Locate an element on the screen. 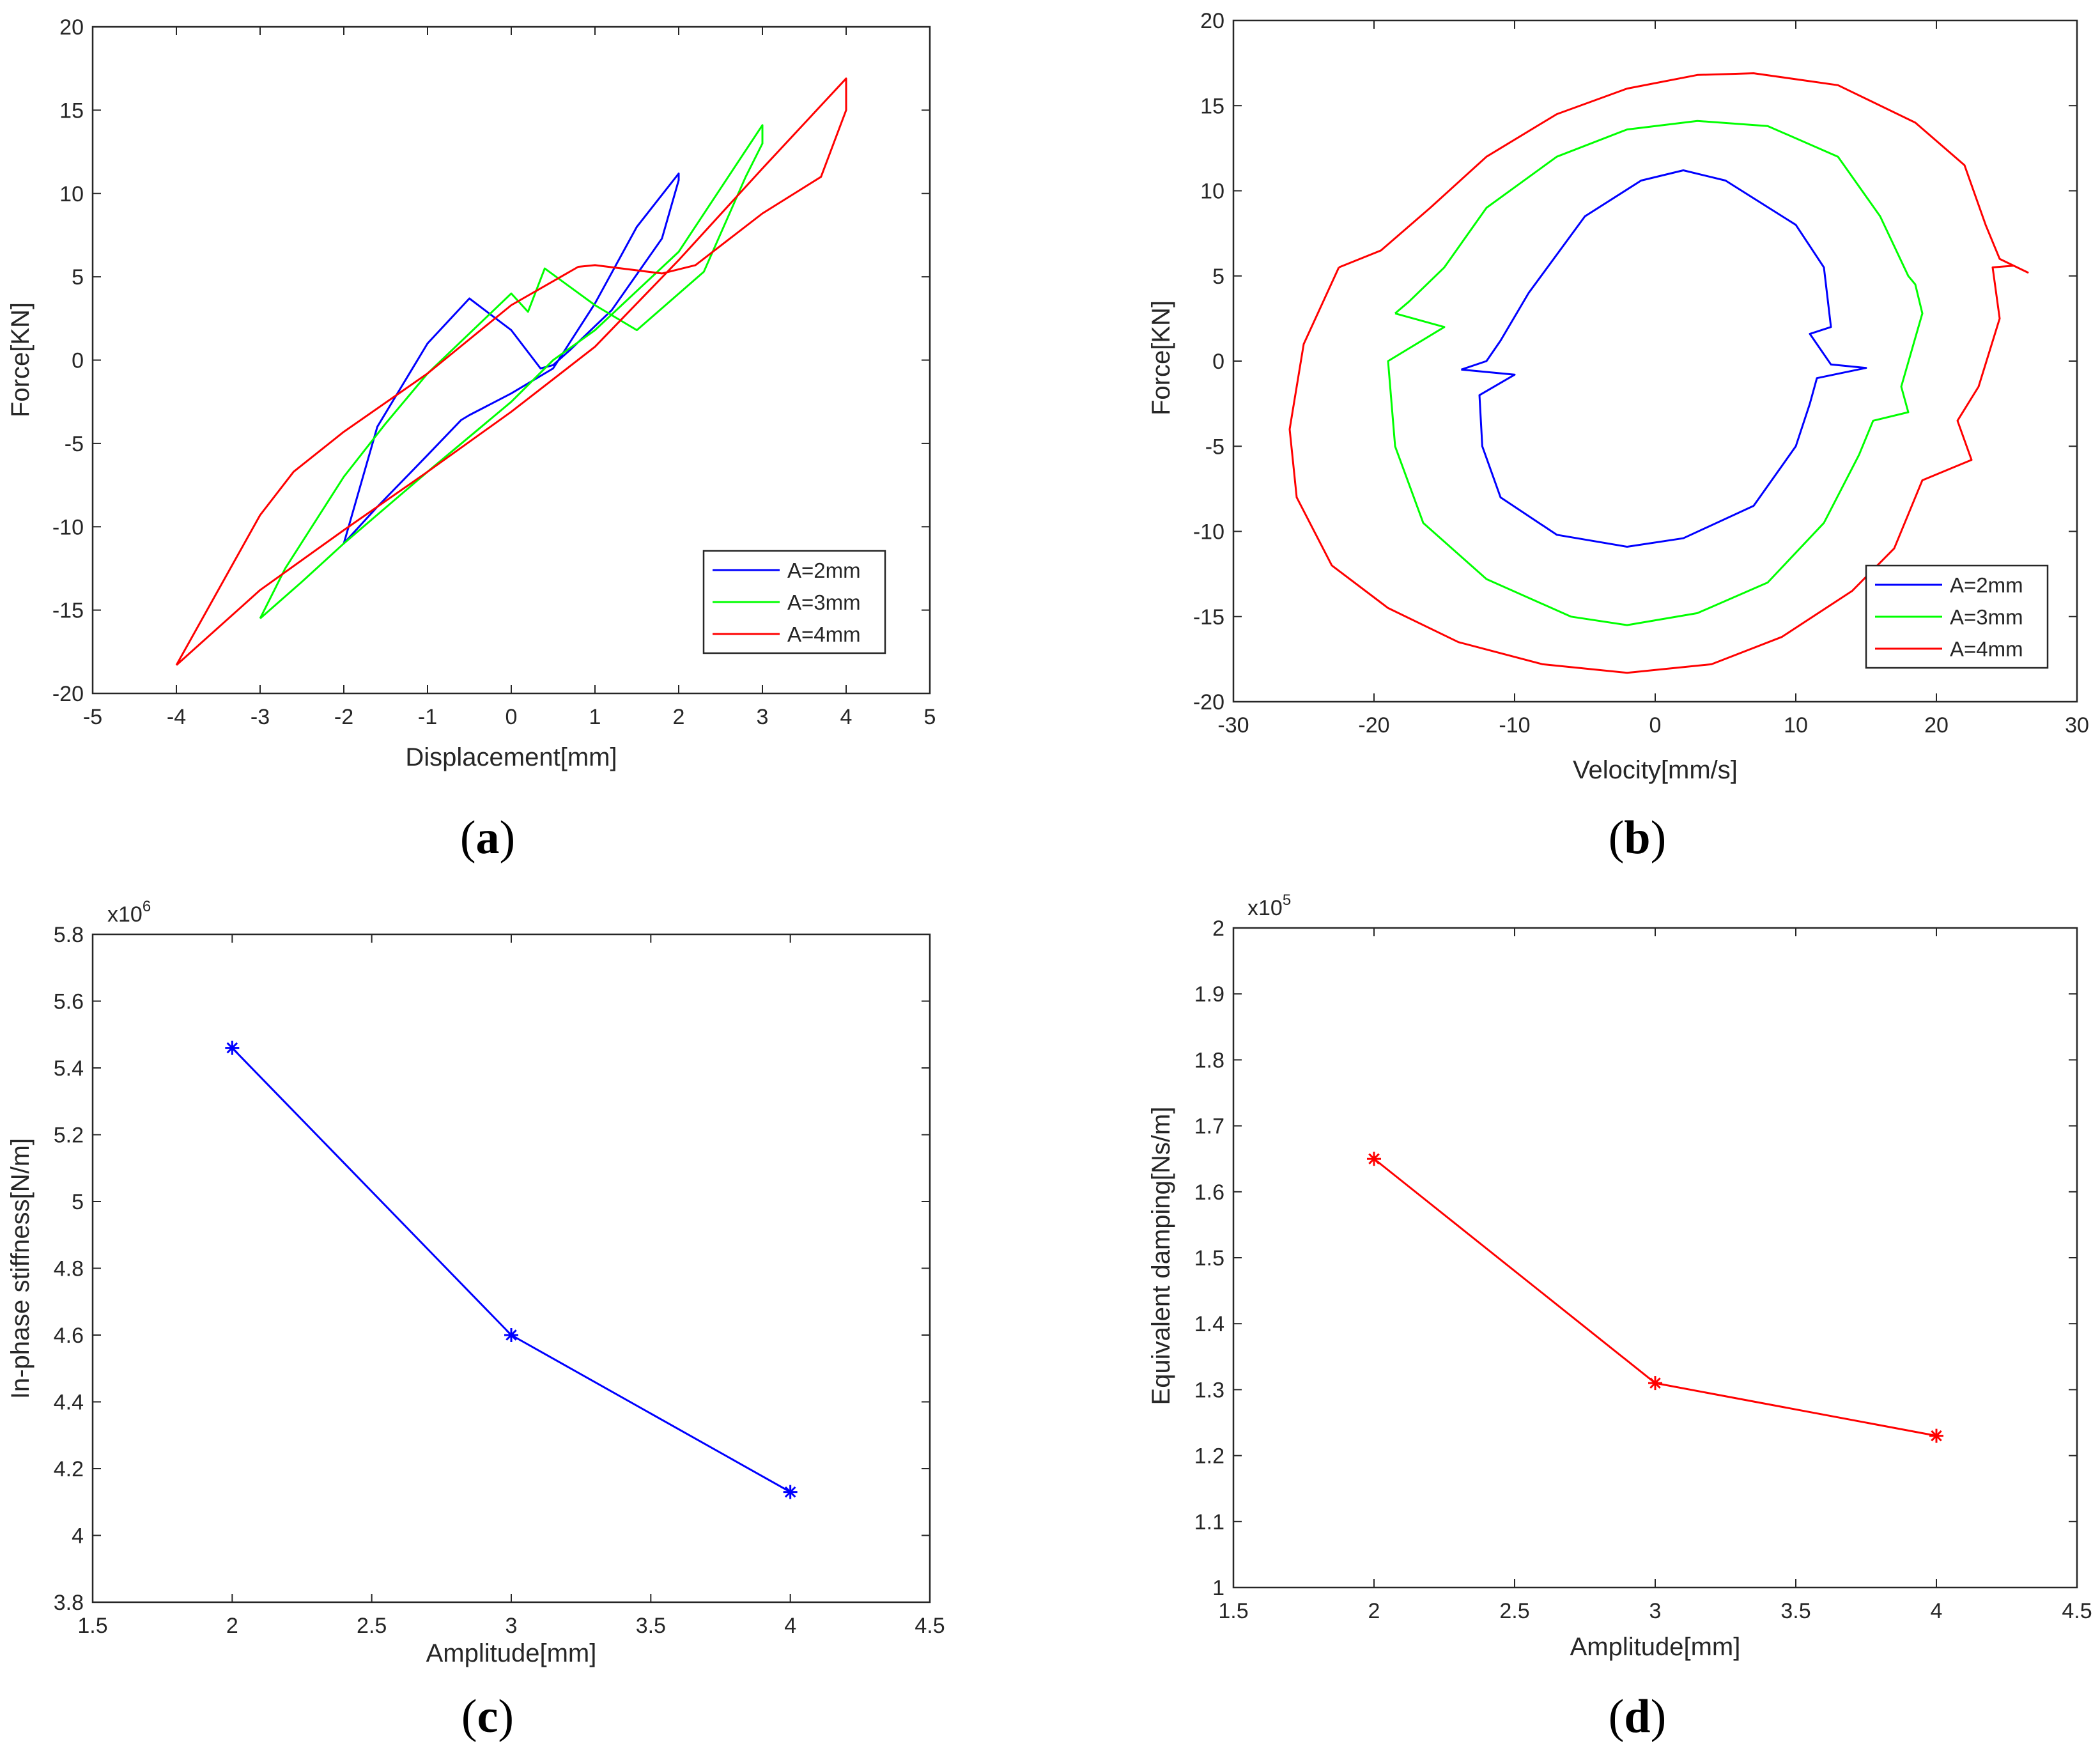 Image resolution: width=2100 pixels, height=1746 pixels. y-tick-label-d-7: 1.7 is located at coordinates (1209, 1127).